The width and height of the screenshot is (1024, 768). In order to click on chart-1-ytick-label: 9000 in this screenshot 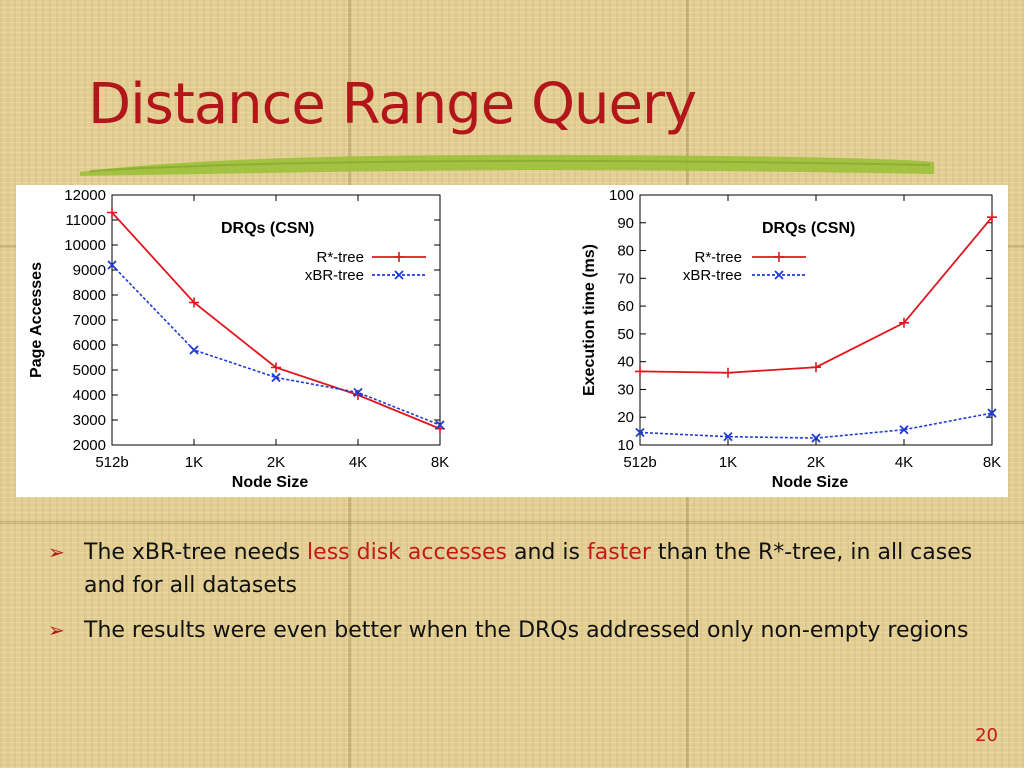, I will do `click(89, 270)`.